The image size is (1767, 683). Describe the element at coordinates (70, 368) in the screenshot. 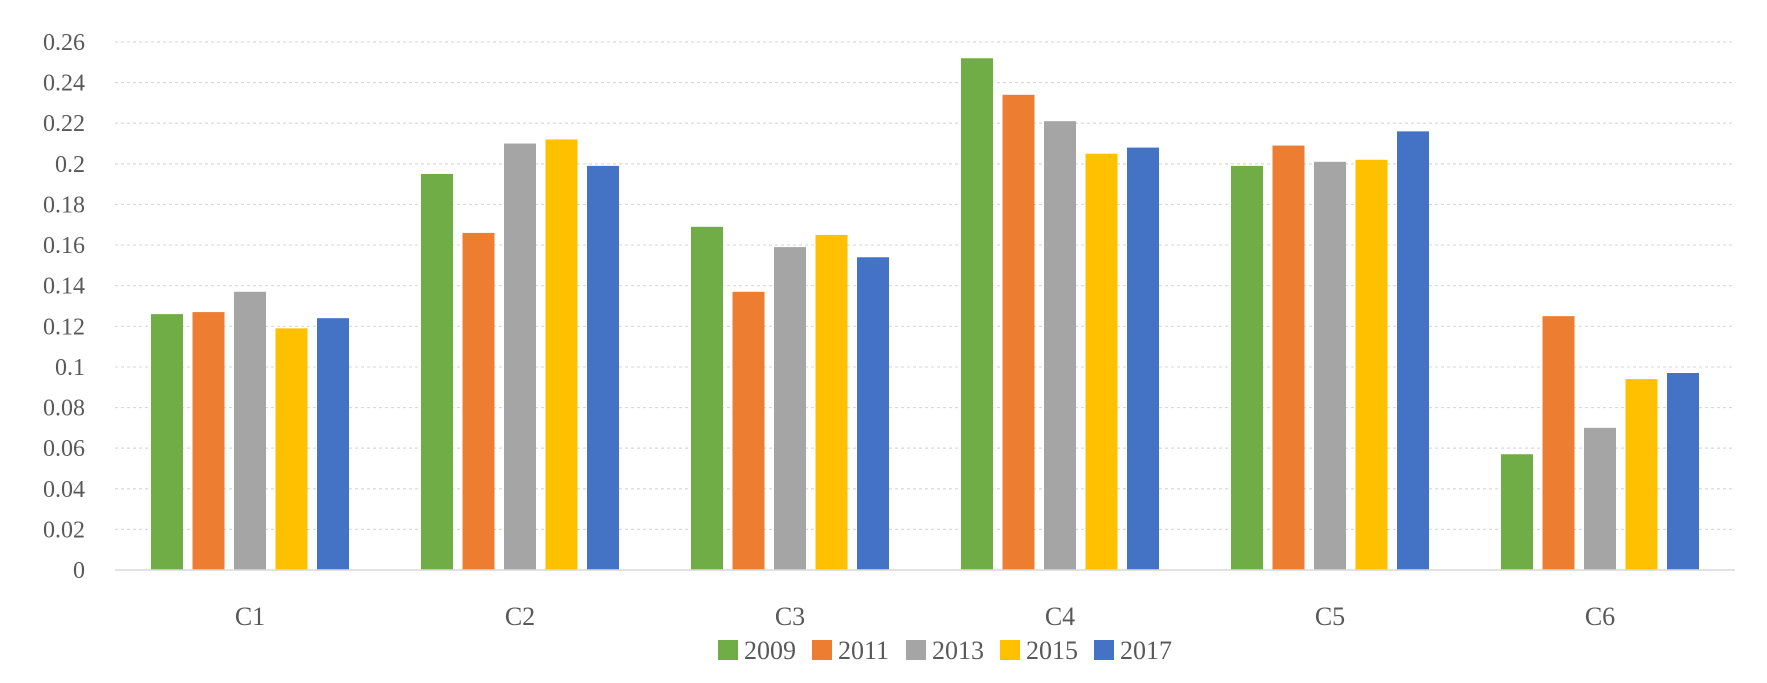

I see `y-tick-label: 0.1` at that location.